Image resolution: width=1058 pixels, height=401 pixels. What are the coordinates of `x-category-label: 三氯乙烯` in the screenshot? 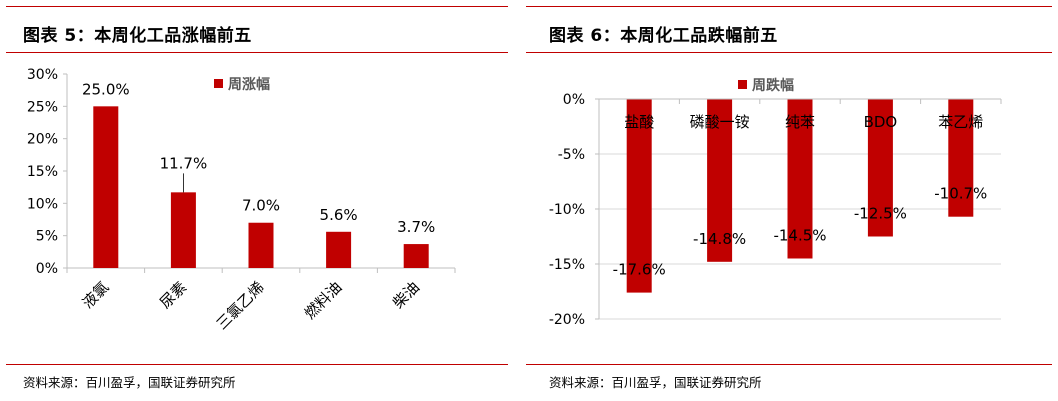 It's located at (240, 305).